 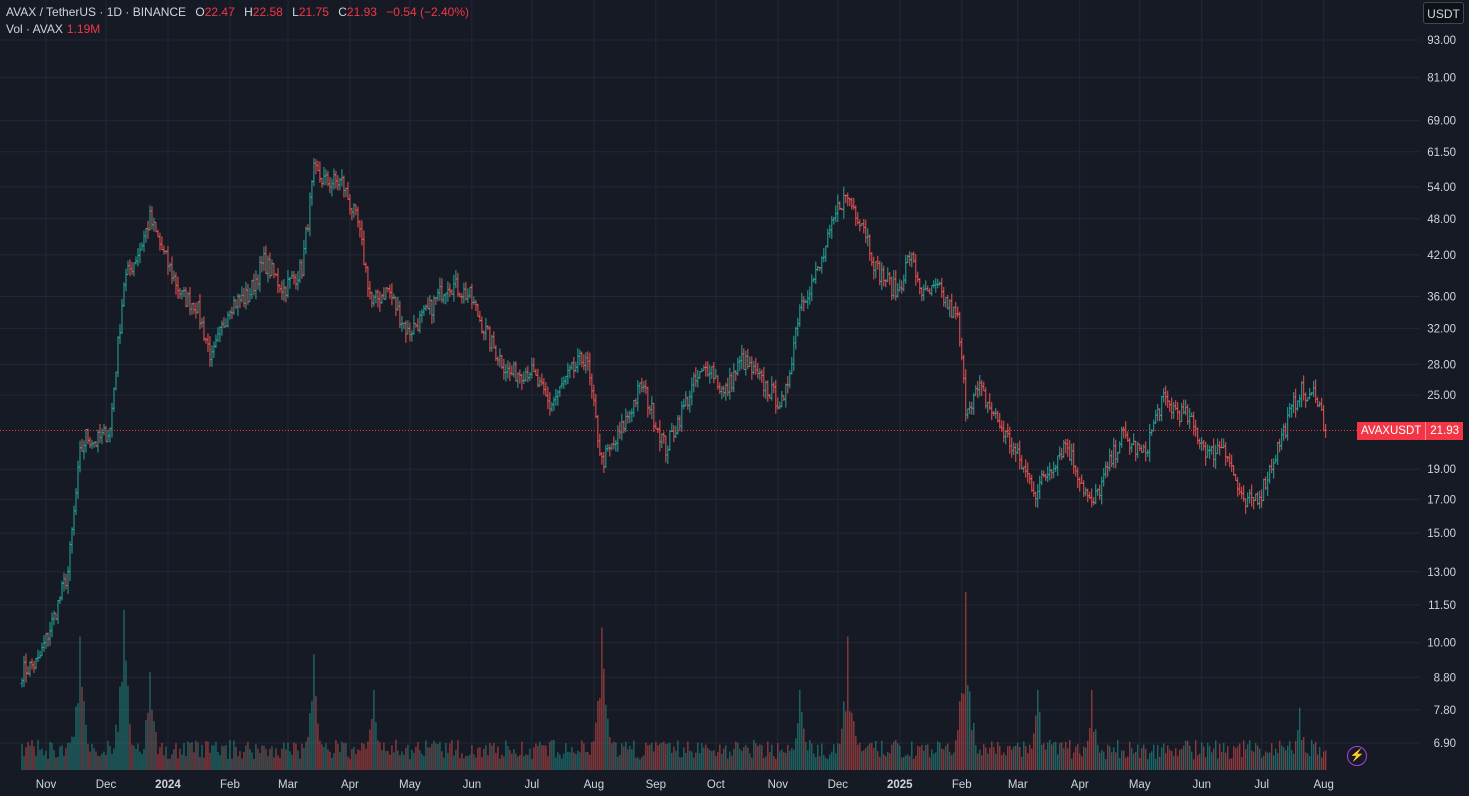 I want to click on y-tick-label: 8.80, so click(x=1445, y=678).